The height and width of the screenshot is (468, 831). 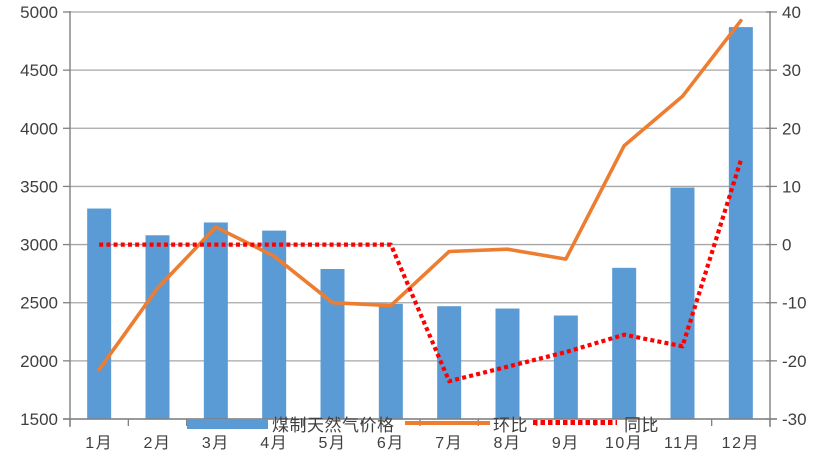 I want to click on bar-3月, so click(x=215, y=320).